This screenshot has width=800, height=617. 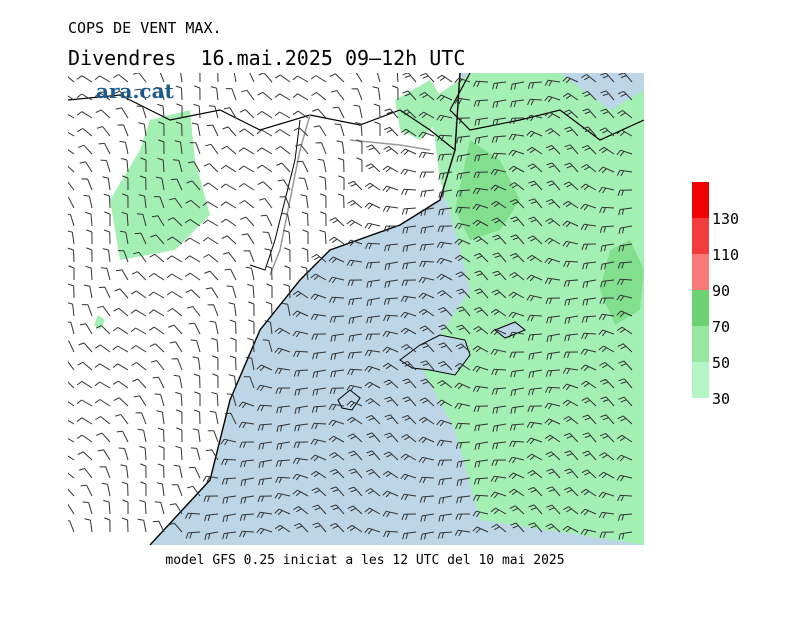 I want to click on coastline, so click(x=546, y=107).